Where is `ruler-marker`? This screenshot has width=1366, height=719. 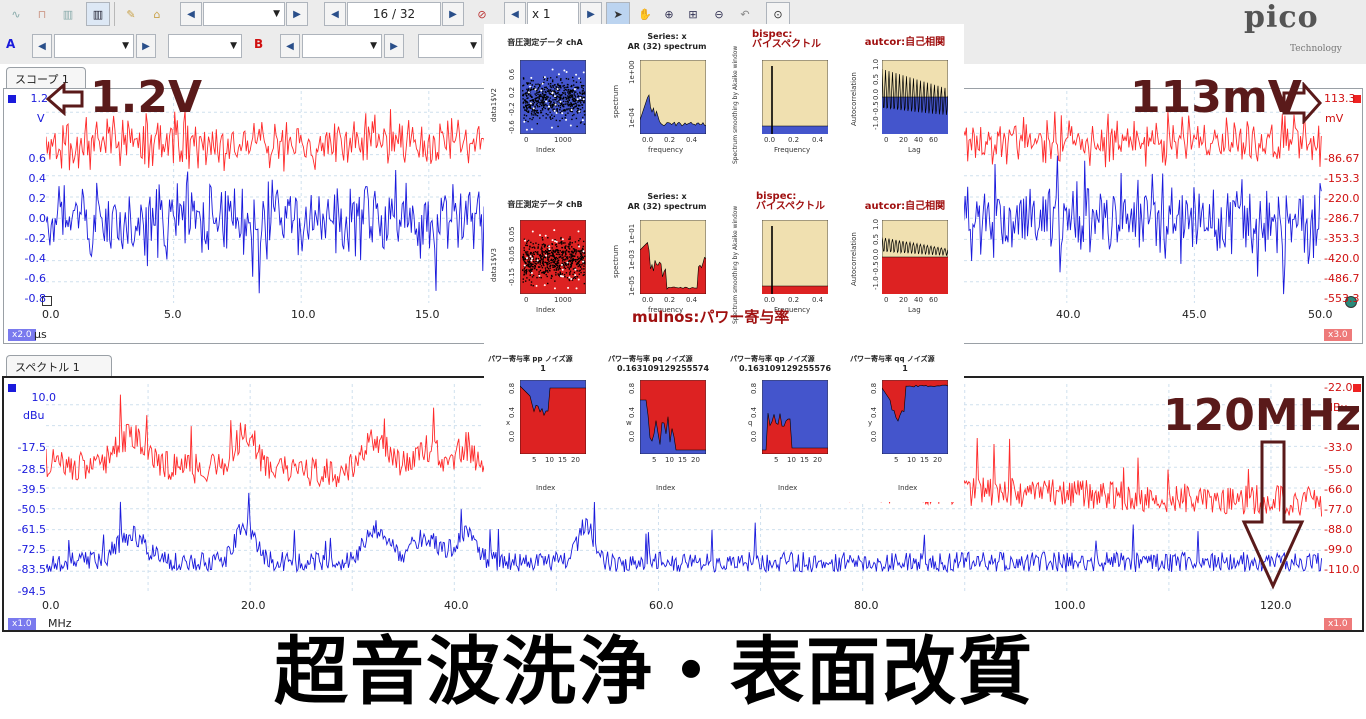
ruler-marker is located at coordinates (47, 301).